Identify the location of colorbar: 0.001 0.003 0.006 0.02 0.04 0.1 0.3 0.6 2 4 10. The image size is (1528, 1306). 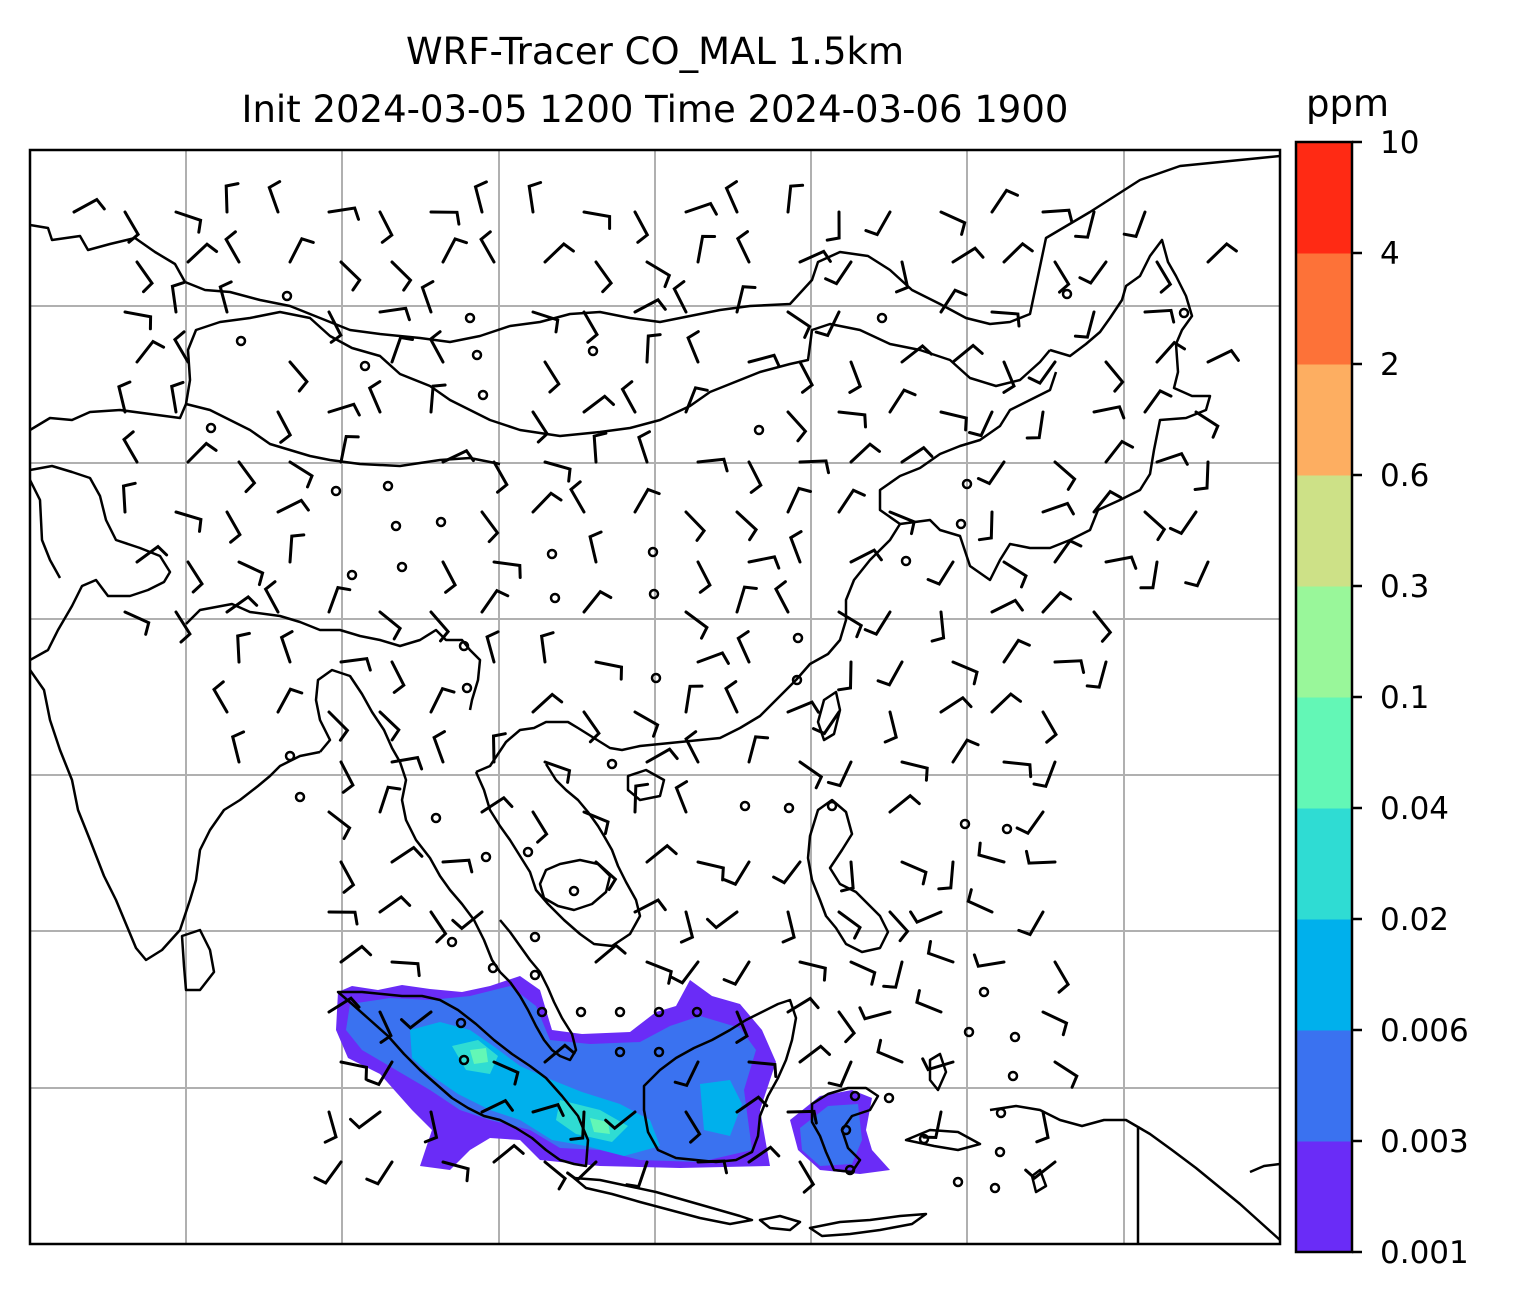
(1381, 698).